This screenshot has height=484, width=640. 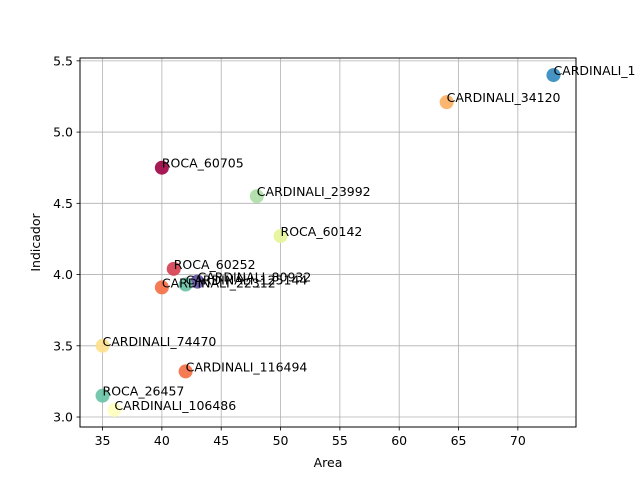 What do you see at coordinates (247, 366) in the screenshot?
I see `data-point-label: CARDINALI_116494` at bounding box center [247, 366].